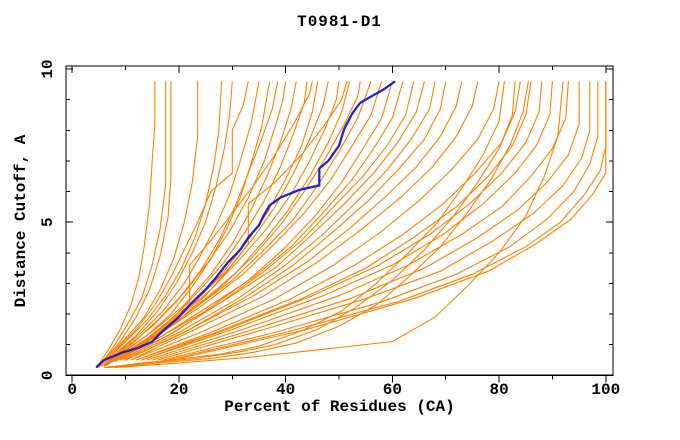 This screenshot has height=440, width=680. Describe the element at coordinates (339, 407) in the screenshot. I see `x-axis-title: Percent of Residues (CA)` at that location.